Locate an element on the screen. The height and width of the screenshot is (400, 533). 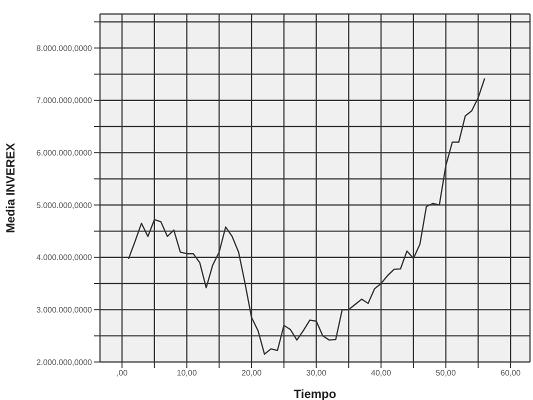
y-tick-label: 6.000.000,0000 is located at coordinates (64, 153).